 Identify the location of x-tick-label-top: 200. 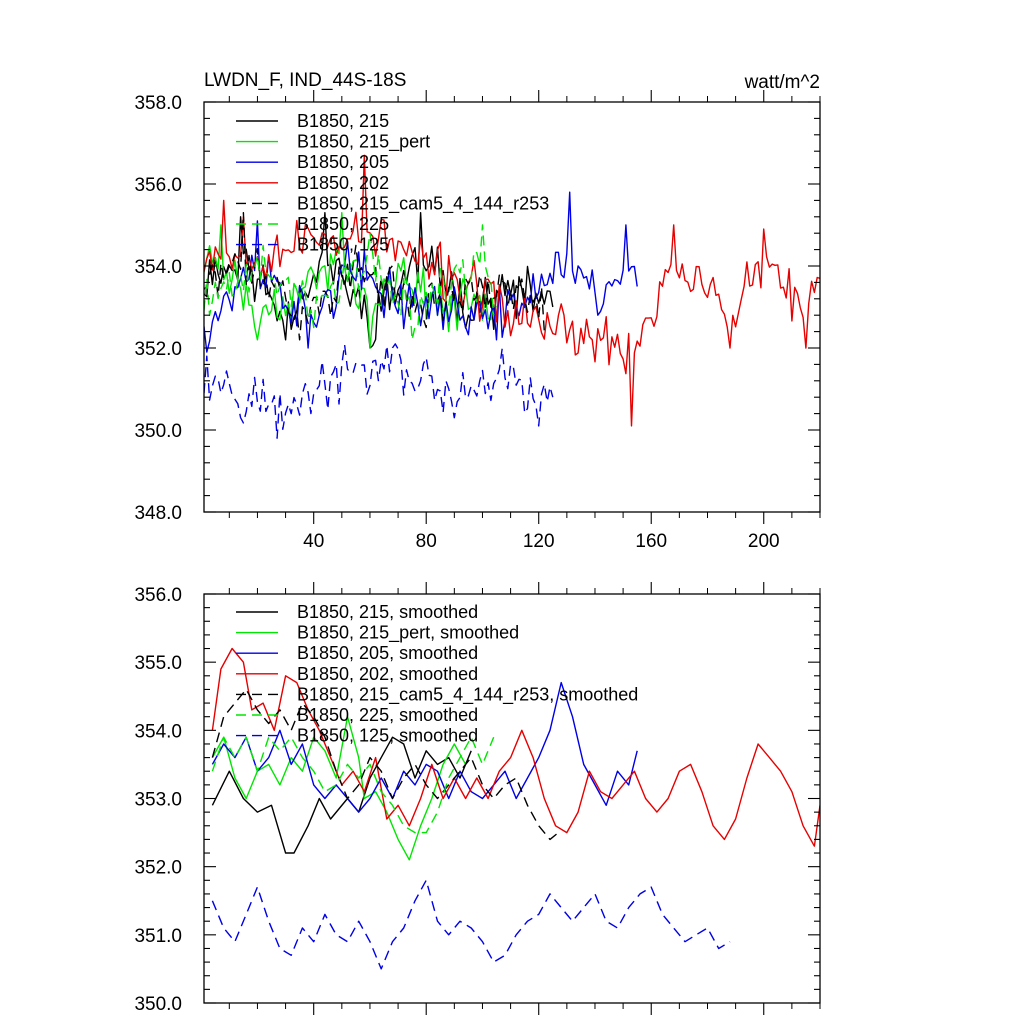
(764, 541).